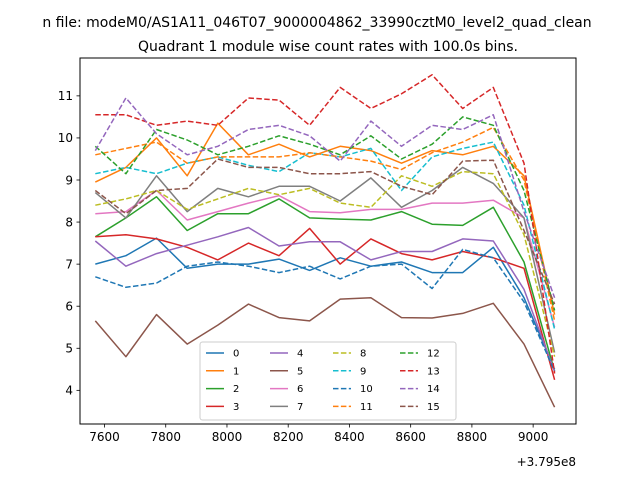 Image resolution: width=640 pixels, height=484 pixels. Describe the element at coordinates (433, 389) in the screenshot. I see `legend-label-14: 14` at that location.